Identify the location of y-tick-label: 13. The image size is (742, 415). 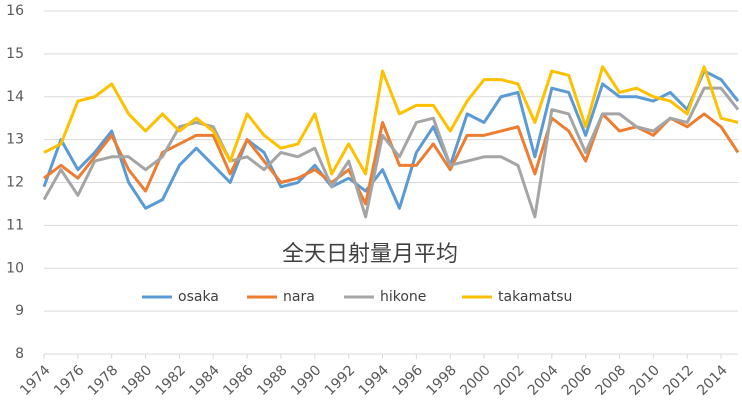
(15, 140).